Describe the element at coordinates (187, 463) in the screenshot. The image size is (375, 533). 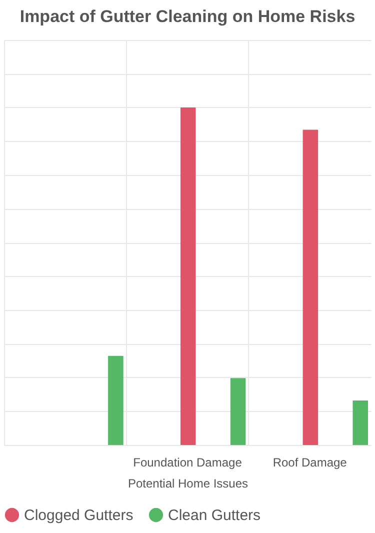
I see `x-tick-label: Foundation Damage` at that location.